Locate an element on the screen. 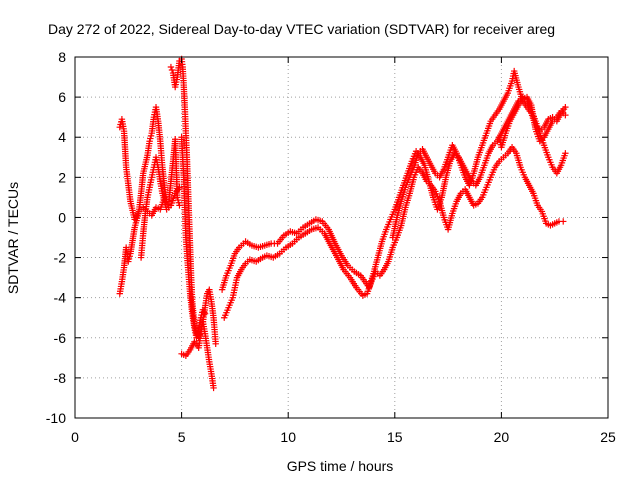 Image resolution: width=640 pixels, height=480 pixels. x-tick-label: 25 is located at coordinates (608, 437).